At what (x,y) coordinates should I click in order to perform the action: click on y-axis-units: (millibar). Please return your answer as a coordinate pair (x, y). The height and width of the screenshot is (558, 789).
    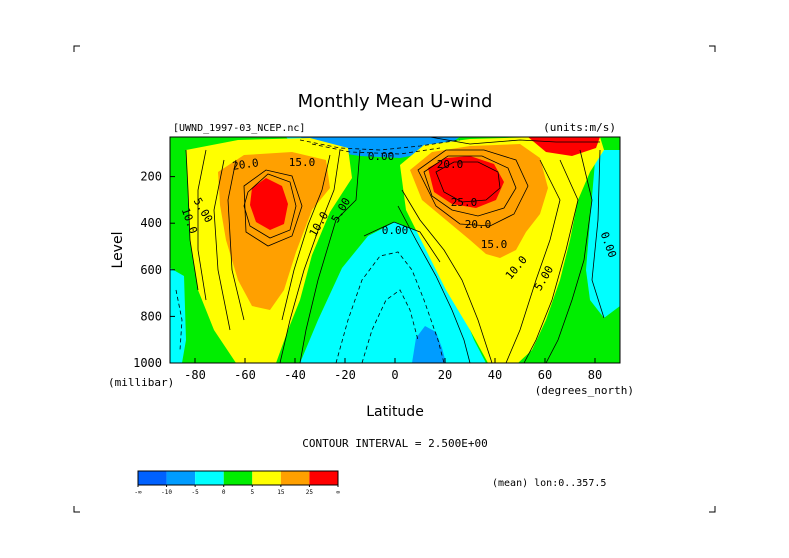
    Looking at the image, I should click on (141, 382).